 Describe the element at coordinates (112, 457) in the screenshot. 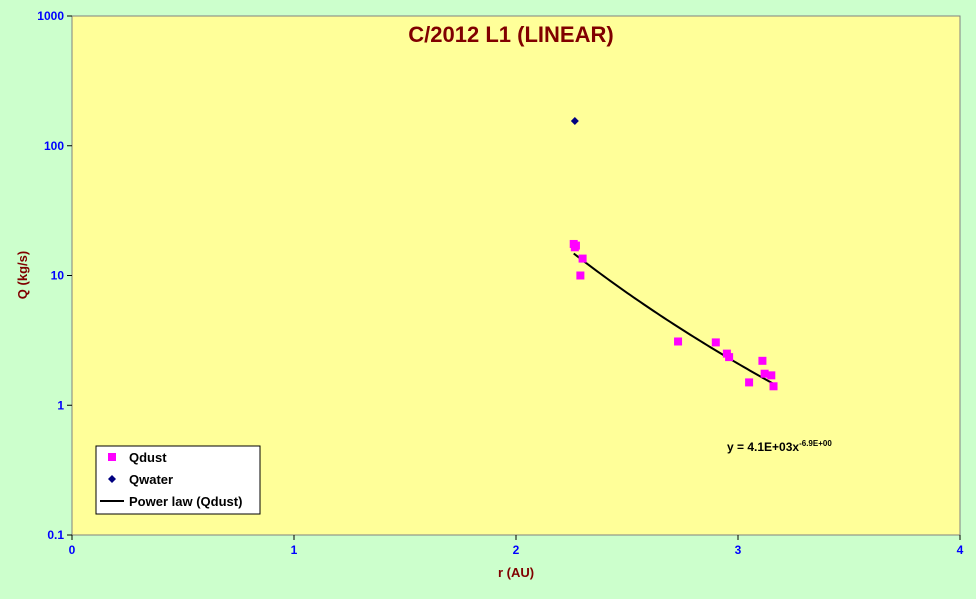

I see `legend-qdust-marker` at that location.